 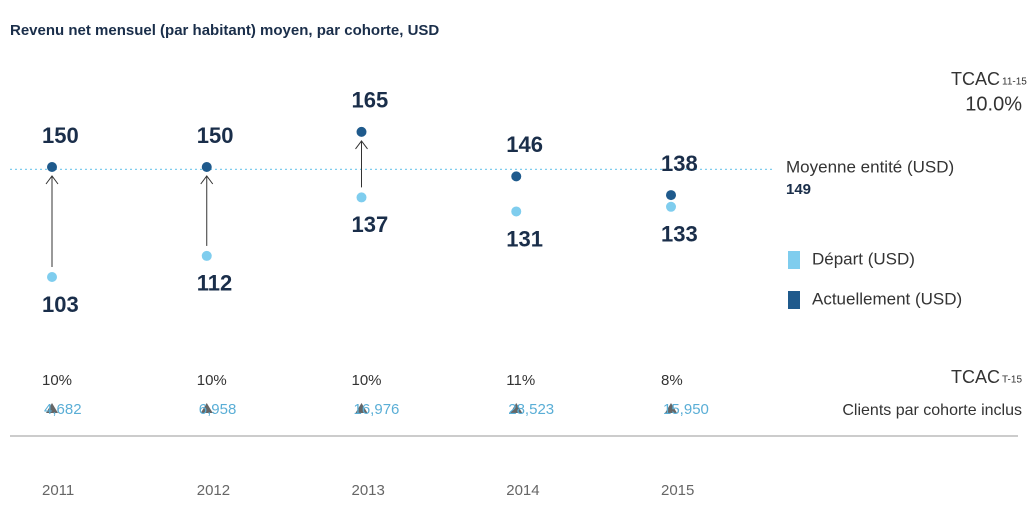 I want to click on start-label: 133, so click(x=679, y=234).